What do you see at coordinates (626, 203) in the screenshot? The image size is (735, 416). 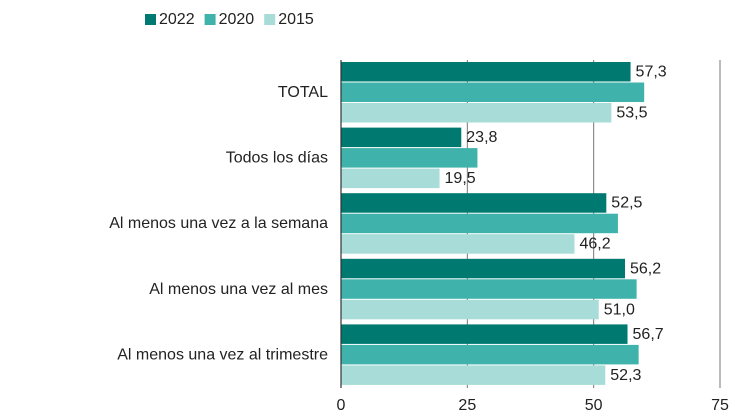 I see `value-label: 52,5` at bounding box center [626, 203].